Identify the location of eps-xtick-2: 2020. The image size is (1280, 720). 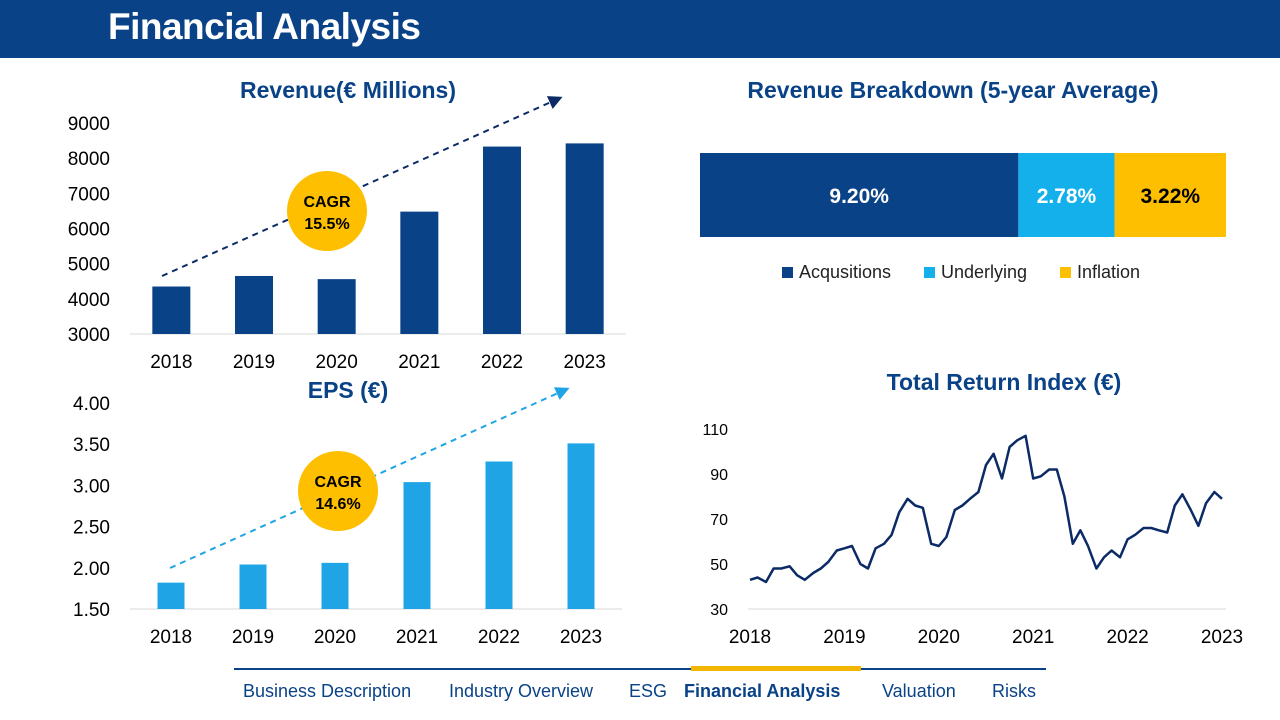
(335, 637).